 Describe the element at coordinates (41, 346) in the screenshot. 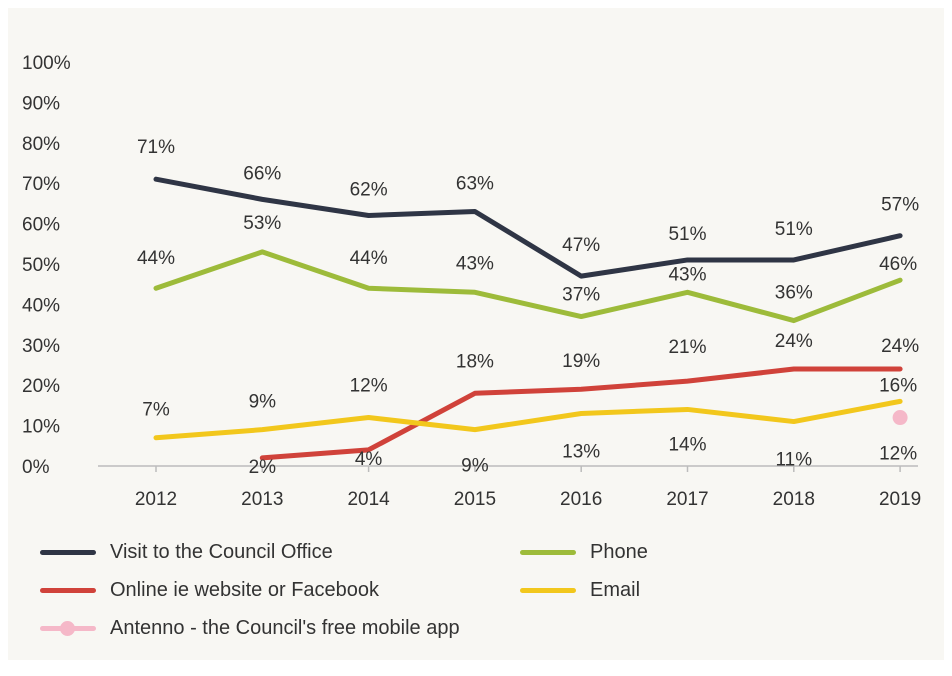

I see `y-tick-label: 30%` at that location.